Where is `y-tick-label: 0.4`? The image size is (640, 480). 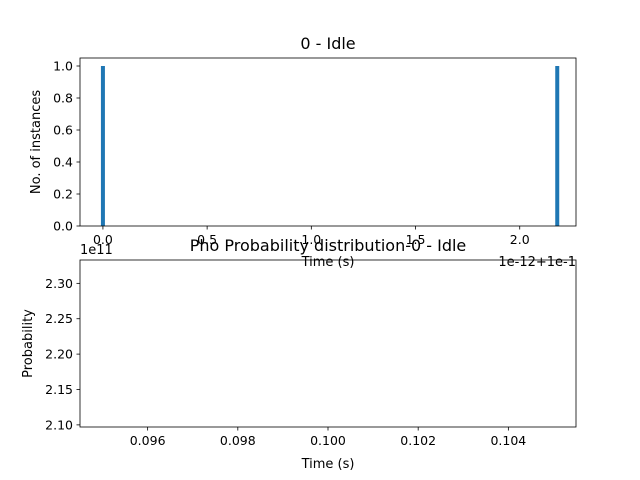 y-tick-label: 0.4 is located at coordinates (63, 162).